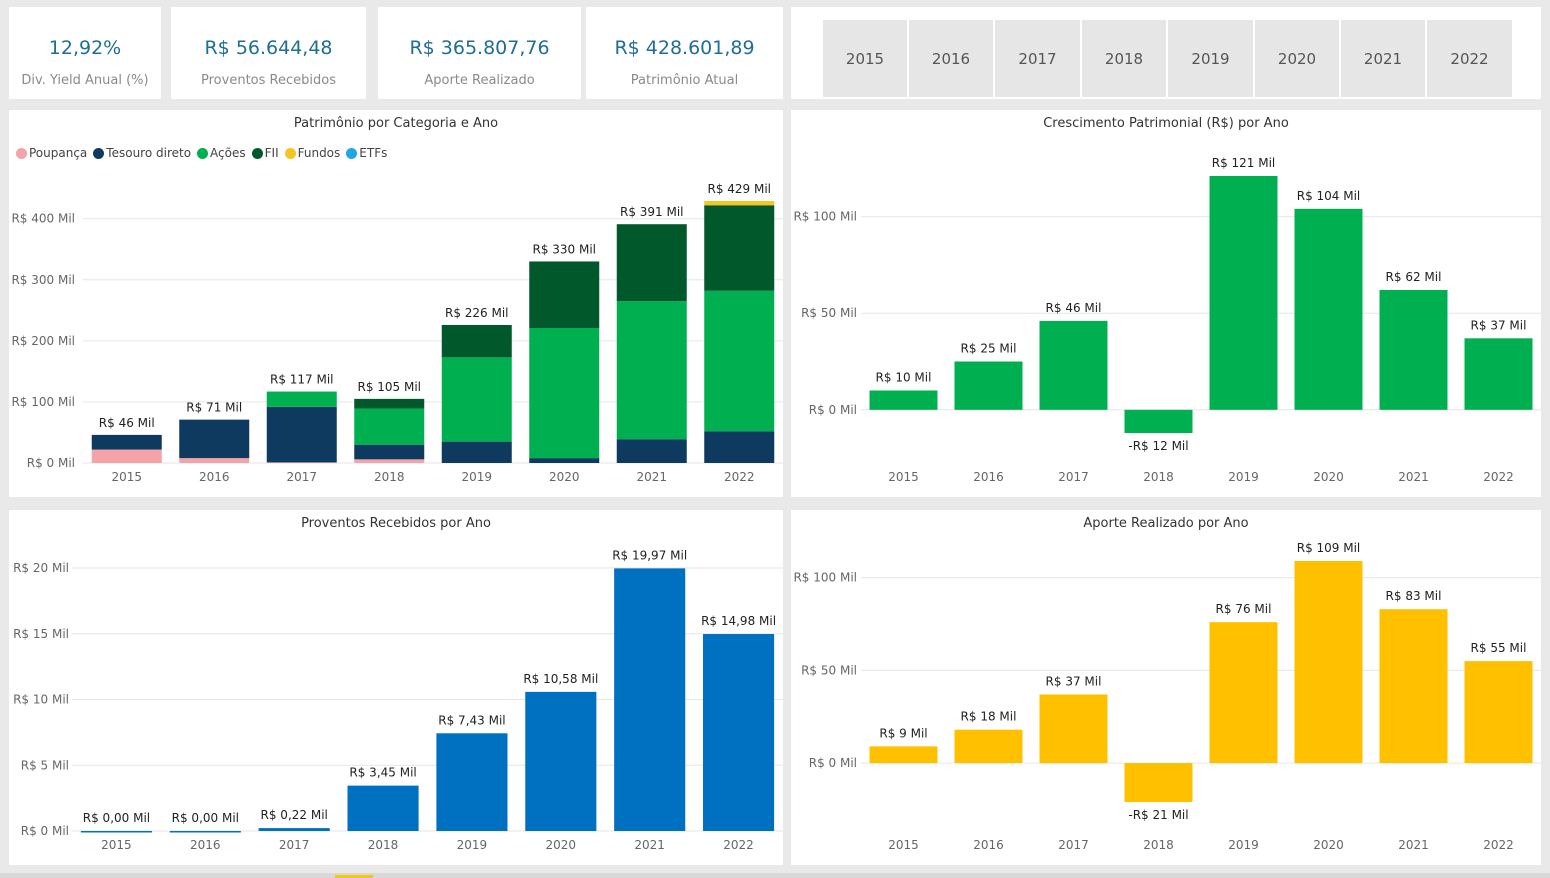 The width and height of the screenshot is (1550, 878). What do you see at coordinates (396, 523) in the screenshot?
I see `chart-title: Proventos Recebidos por Ano` at bounding box center [396, 523].